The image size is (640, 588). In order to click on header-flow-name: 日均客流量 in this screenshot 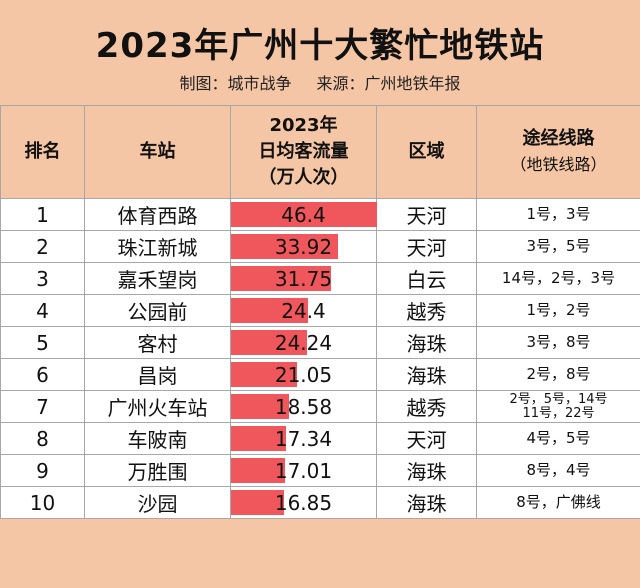, I will do `click(303, 151)`.